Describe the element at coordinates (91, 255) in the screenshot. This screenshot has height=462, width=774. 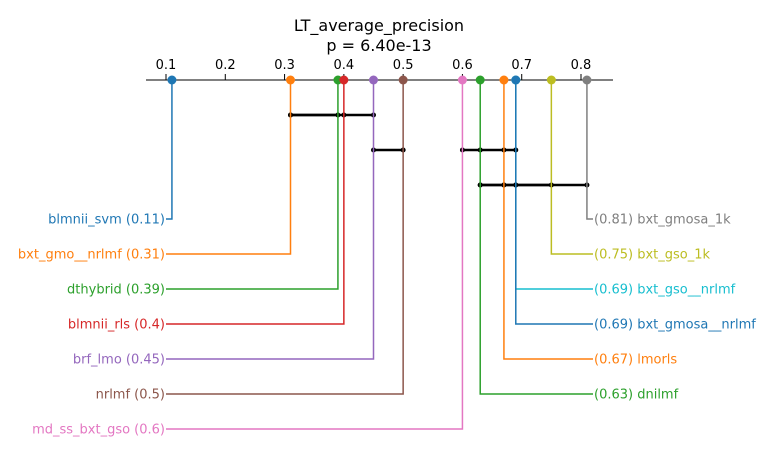
I see `method-label: bxt_gmo__nrlmf (0.31)` at that location.